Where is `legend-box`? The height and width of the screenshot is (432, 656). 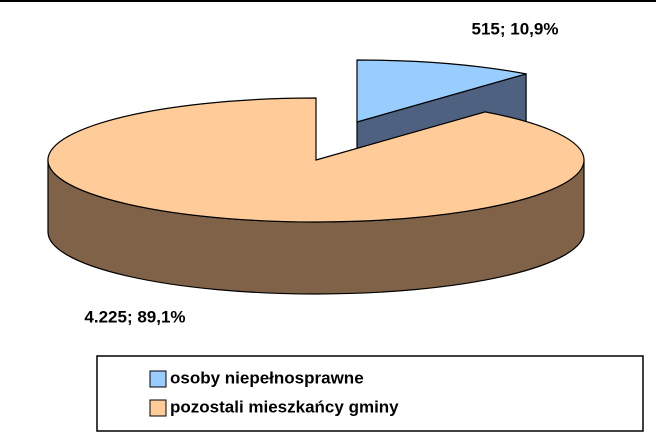
legend-box is located at coordinates (370, 393).